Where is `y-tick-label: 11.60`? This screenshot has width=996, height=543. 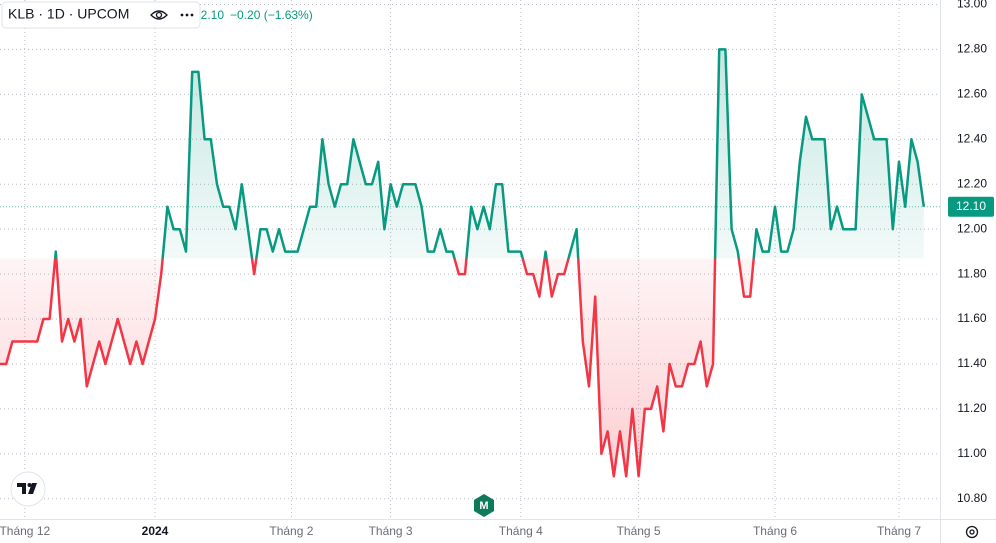 y-tick-label: 11.60 is located at coordinates (971, 318).